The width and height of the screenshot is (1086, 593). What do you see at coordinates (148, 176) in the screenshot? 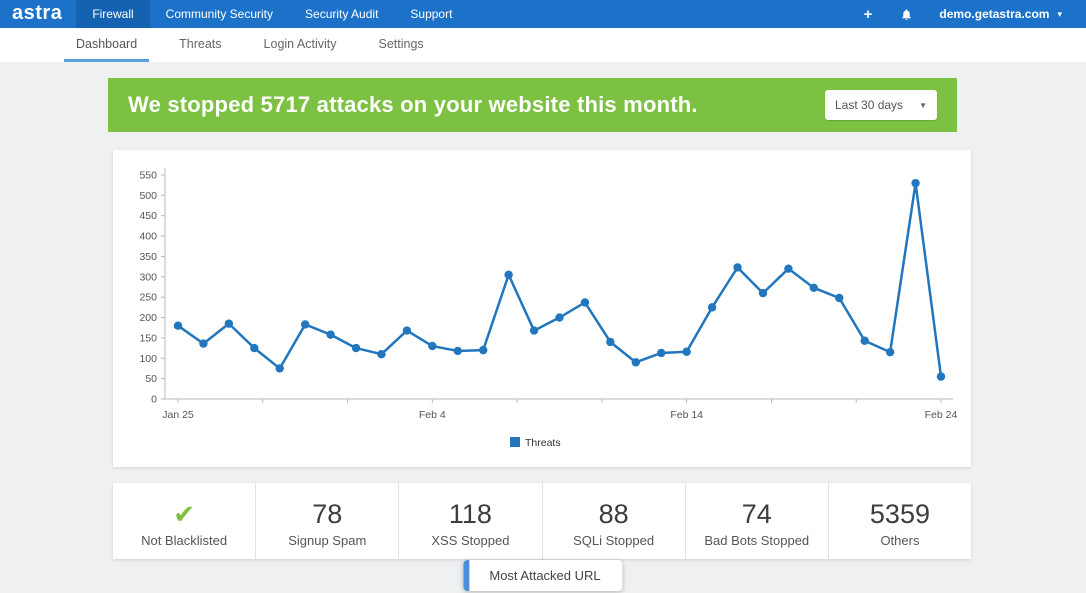
I see `svg-text: 550` at bounding box center [148, 176].